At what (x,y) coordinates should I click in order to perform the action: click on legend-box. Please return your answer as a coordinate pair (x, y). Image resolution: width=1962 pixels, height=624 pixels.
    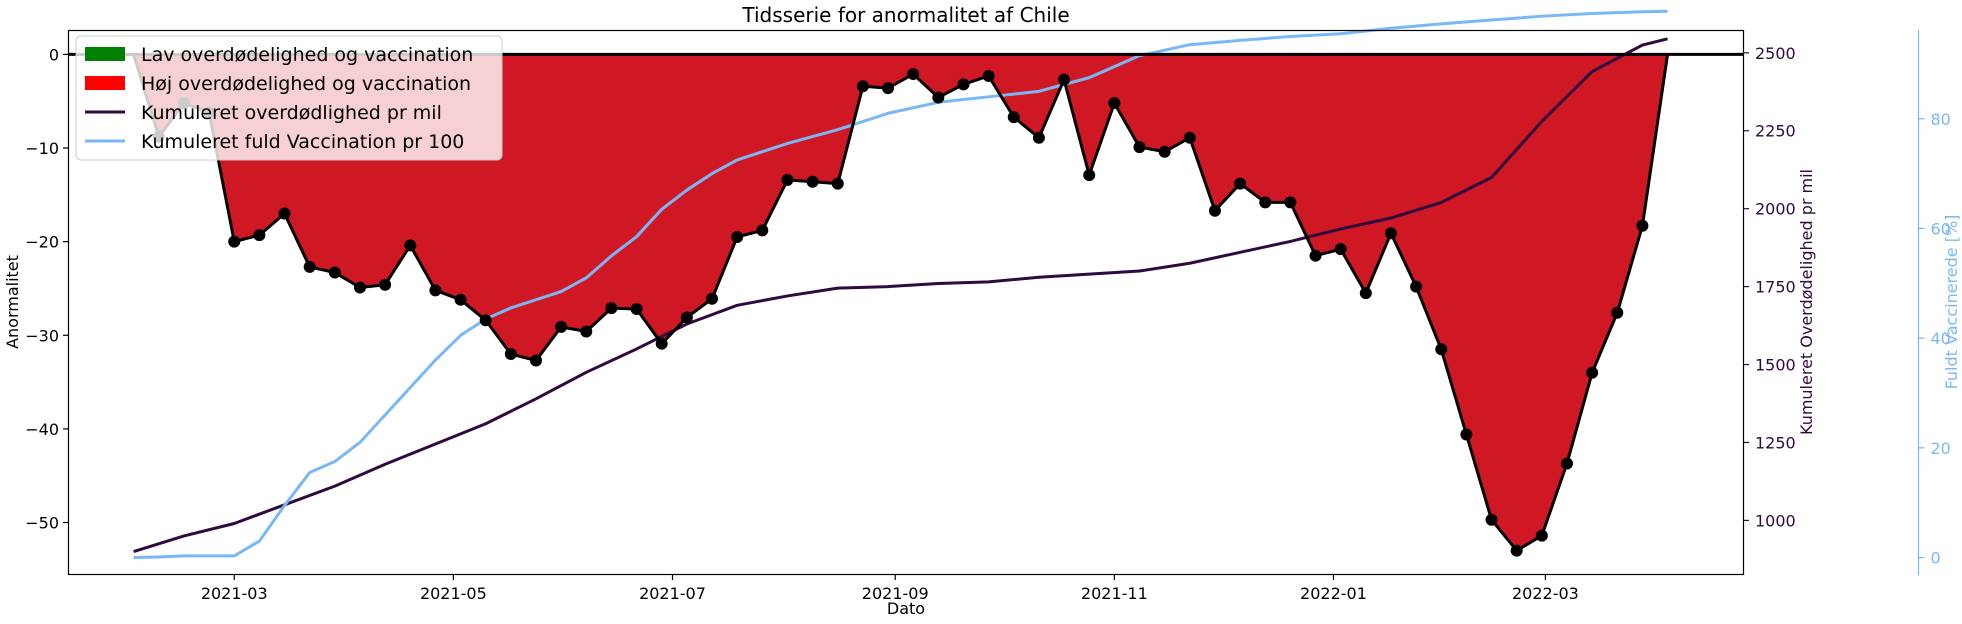
    Looking at the image, I should click on (289, 98).